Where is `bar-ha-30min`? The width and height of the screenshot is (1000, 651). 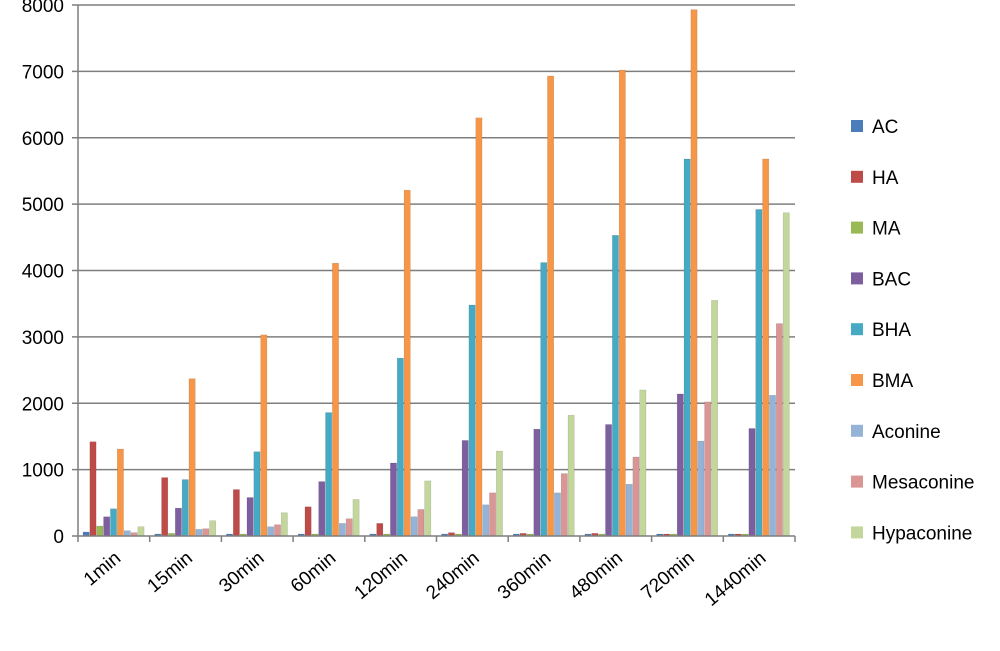 bar-ha-30min is located at coordinates (236, 513).